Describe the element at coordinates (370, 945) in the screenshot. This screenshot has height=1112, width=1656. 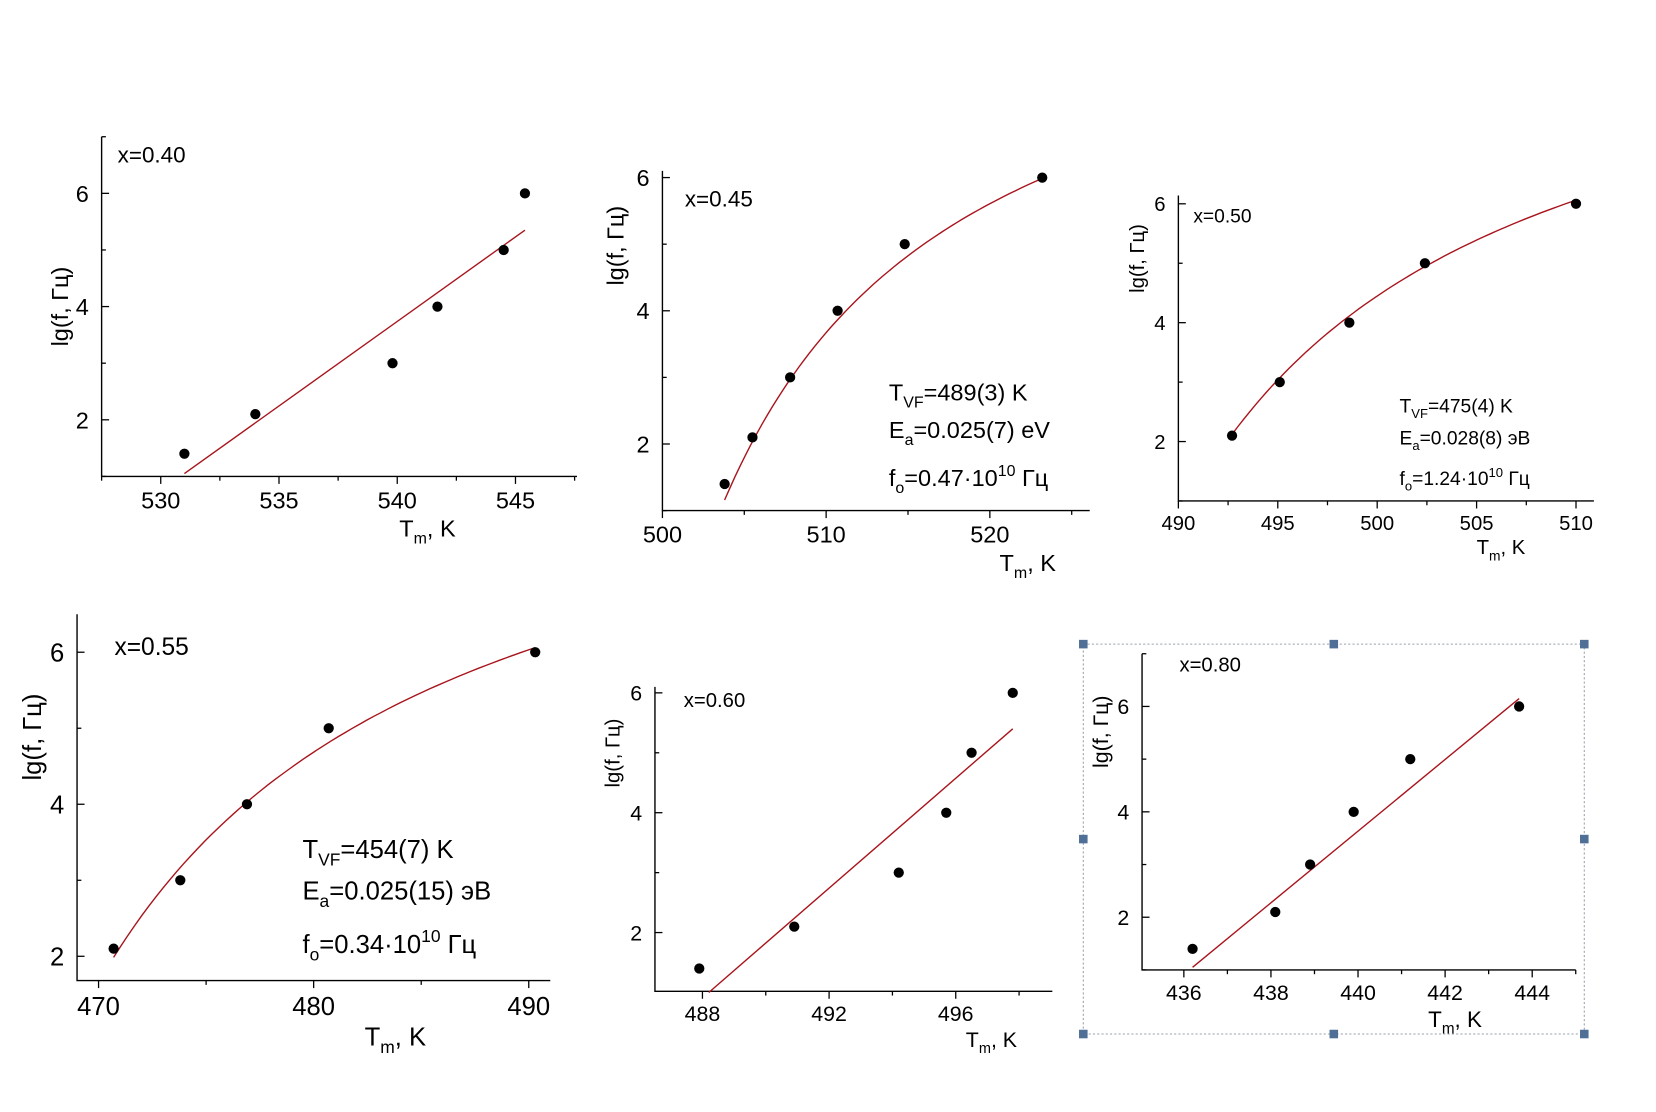
I see `text-run: =0.34·10` at that location.